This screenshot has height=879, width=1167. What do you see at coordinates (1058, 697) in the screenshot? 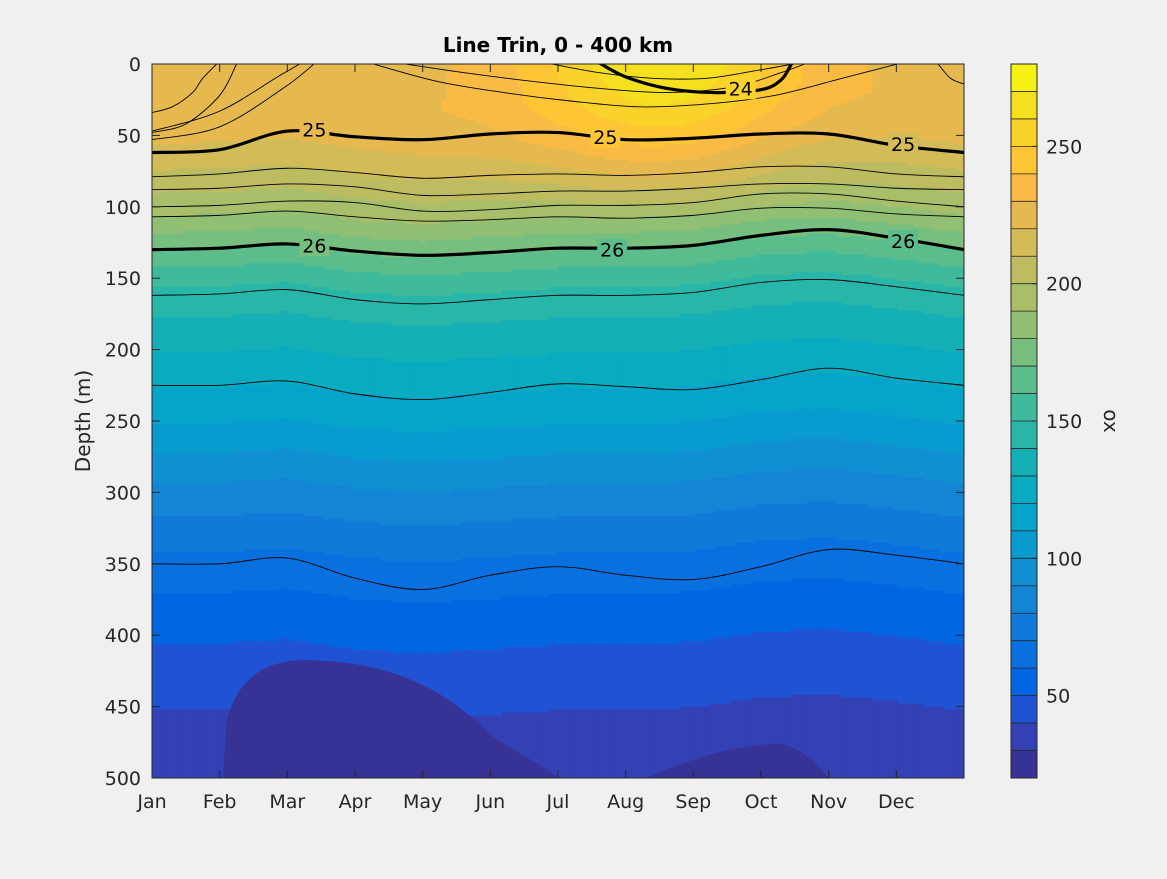
I see `colorbar-tick-label: 50` at bounding box center [1058, 697].